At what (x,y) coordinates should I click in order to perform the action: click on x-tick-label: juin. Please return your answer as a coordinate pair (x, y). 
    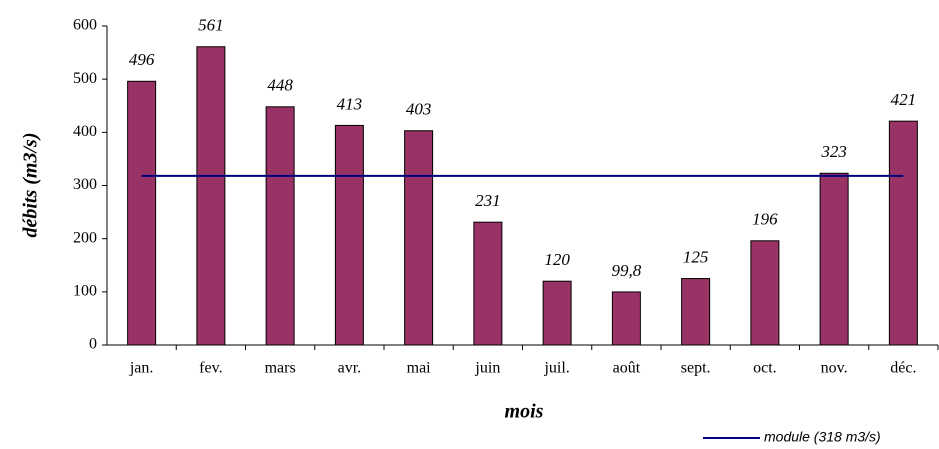
    Looking at the image, I should click on (487, 368).